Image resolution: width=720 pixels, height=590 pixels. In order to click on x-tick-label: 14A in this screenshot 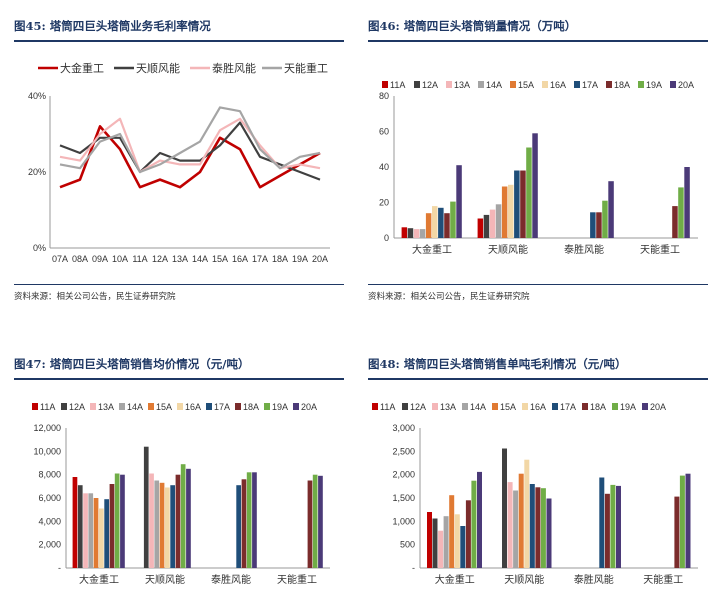, I will do `click(200, 259)`.